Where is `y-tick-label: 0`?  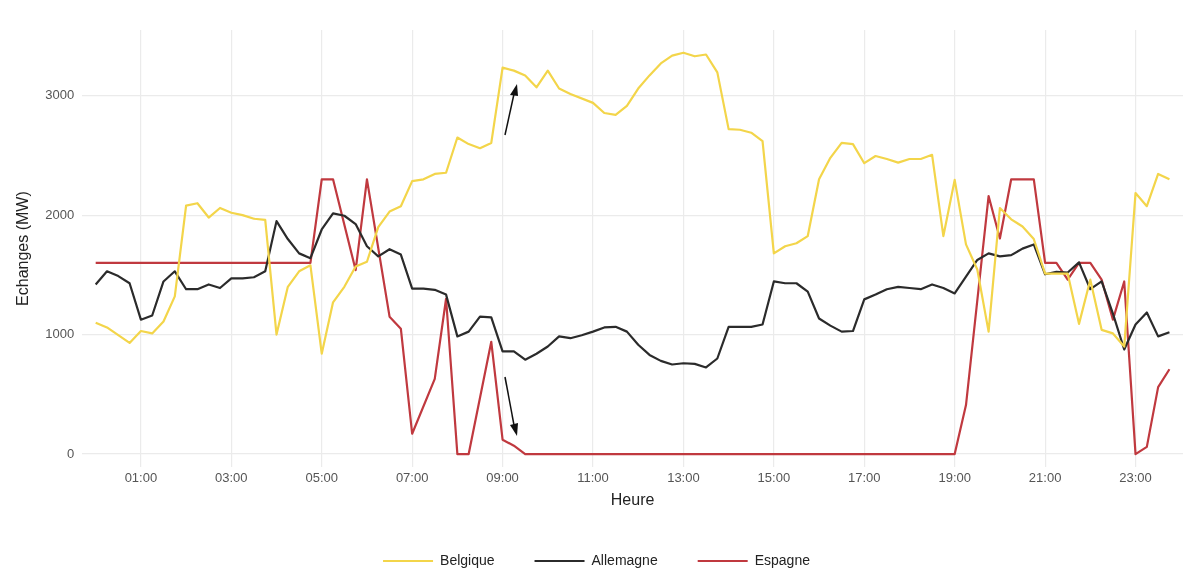 y-tick-label: 0 is located at coordinates (70, 453).